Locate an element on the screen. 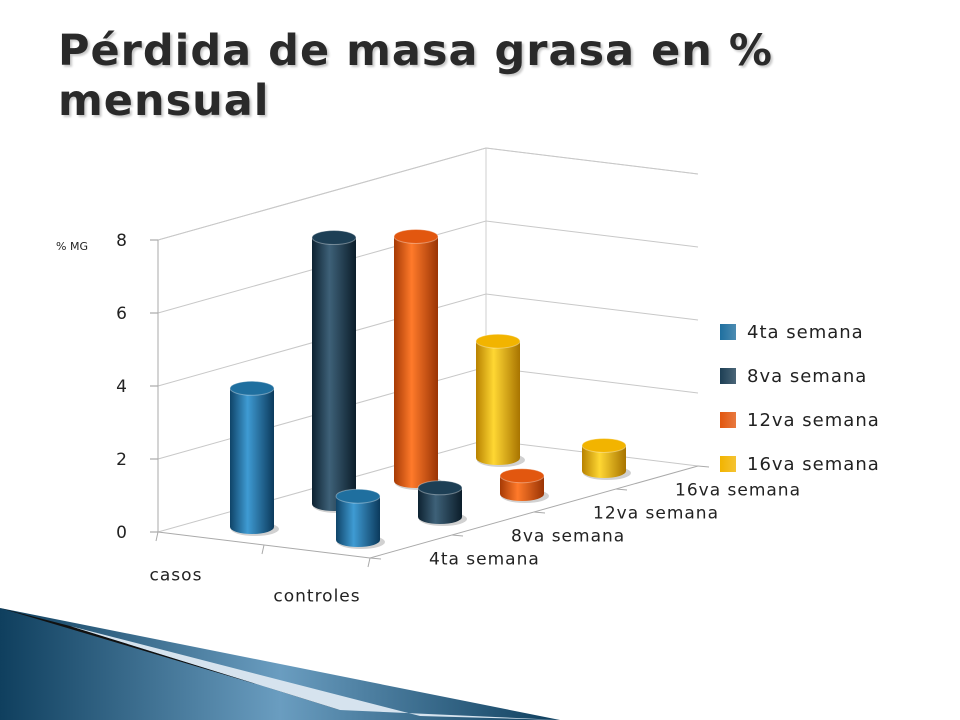 Image resolution: width=960 pixels, height=720 pixels. y-axis-label: % MG is located at coordinates (72, 246).